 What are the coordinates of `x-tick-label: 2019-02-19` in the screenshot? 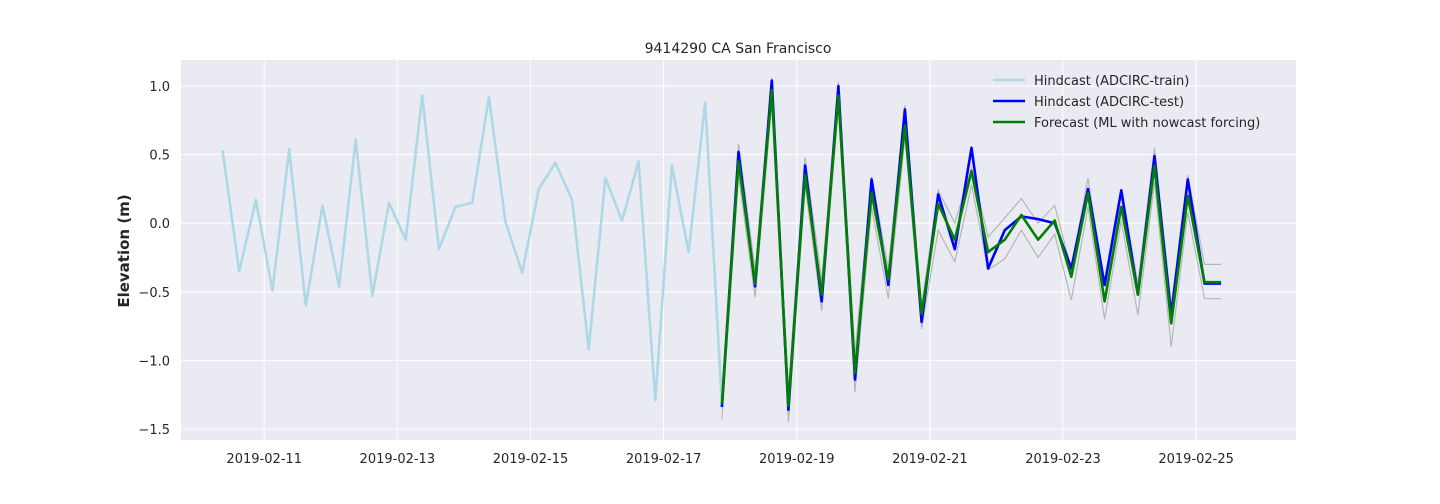 It's located at (797, 459).